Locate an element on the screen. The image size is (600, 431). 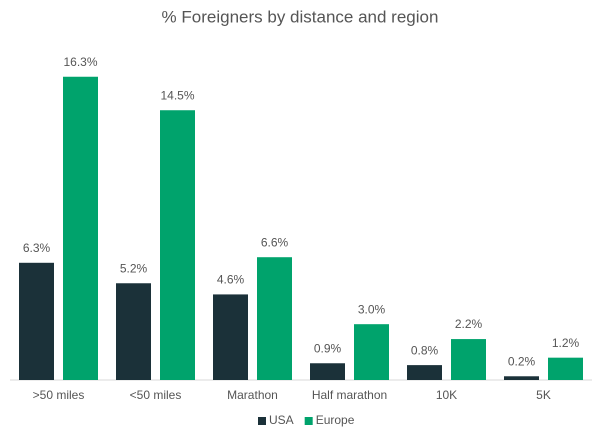
value-label: 0.2% is located at coordinates (522, 361).